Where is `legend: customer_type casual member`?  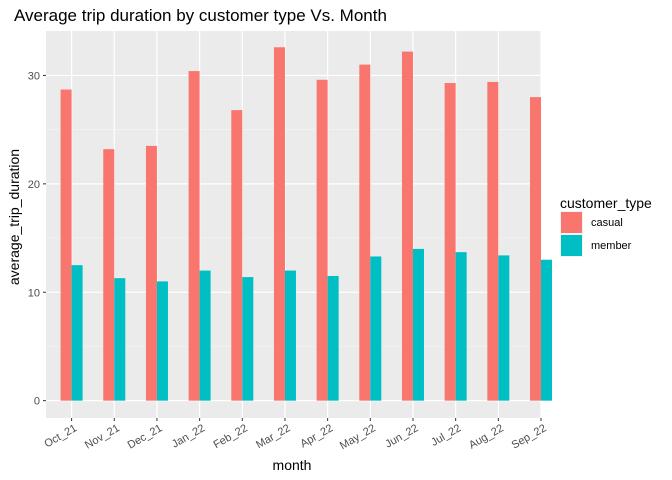 legend: customer_type casual member is located at coordinates (606, 226).